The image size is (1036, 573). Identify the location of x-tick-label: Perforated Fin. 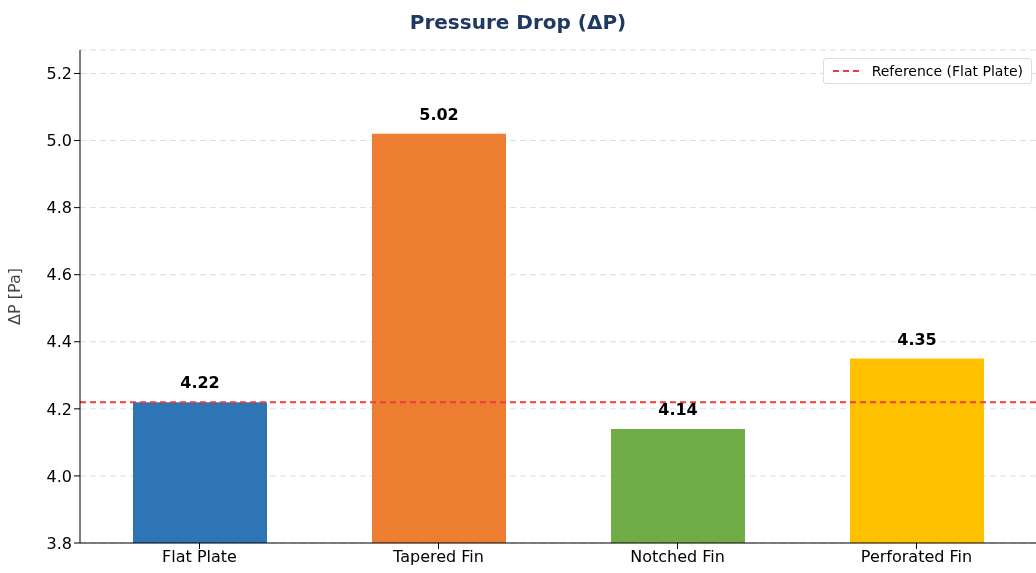
(916, 557).